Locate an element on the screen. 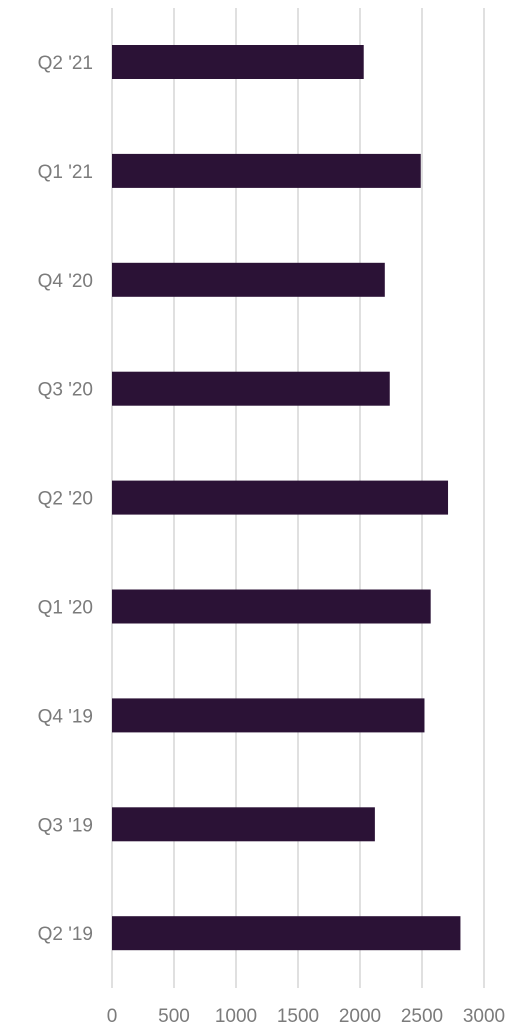 The height and width of the screenshot is (1029, 516). category-label-0: Q2 '21 is located at coordinates (65, 63).